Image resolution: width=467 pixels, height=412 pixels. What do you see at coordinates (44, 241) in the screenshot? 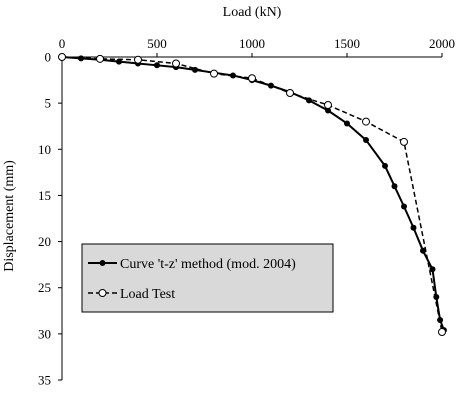
I see `y-tick-label: 20` at bounding box center [44, 241].